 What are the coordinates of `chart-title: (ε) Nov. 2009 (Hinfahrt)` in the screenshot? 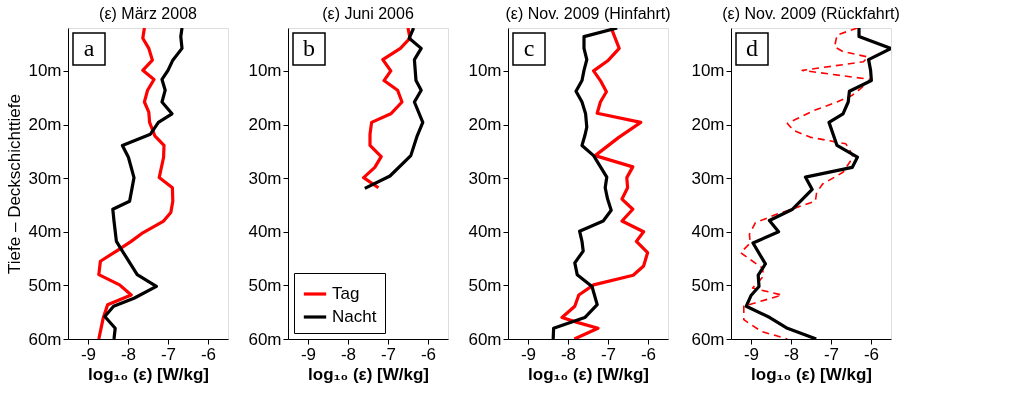 It's located at (588, 13).